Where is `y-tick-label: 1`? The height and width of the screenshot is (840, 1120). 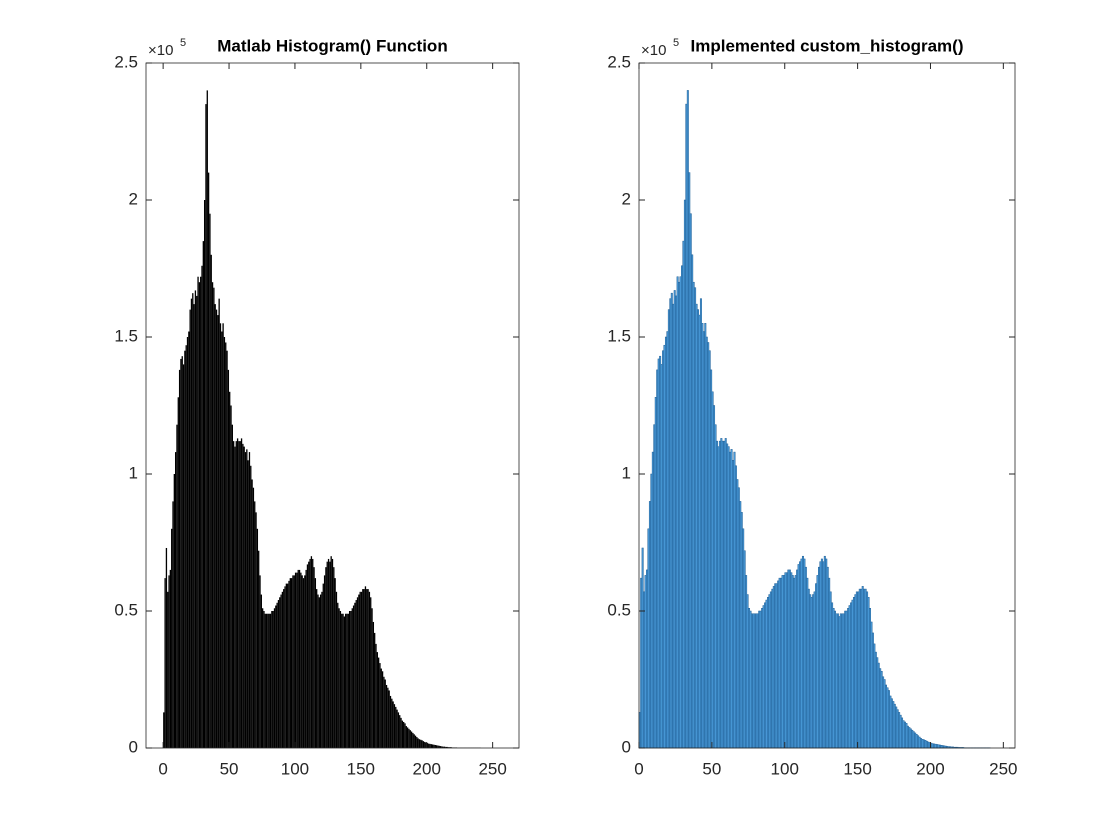
y-tick-label: 1 is located at coordinates (133, 472).